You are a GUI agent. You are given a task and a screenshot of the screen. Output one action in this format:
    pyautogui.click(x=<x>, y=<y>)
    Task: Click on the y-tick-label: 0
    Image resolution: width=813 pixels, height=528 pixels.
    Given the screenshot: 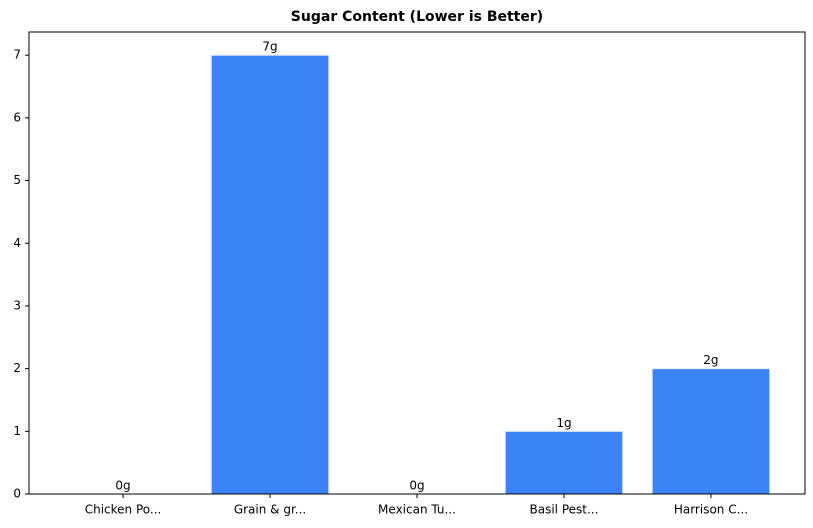 What is the action you would take?
    pyautogui.click(x=17, y=494)
    